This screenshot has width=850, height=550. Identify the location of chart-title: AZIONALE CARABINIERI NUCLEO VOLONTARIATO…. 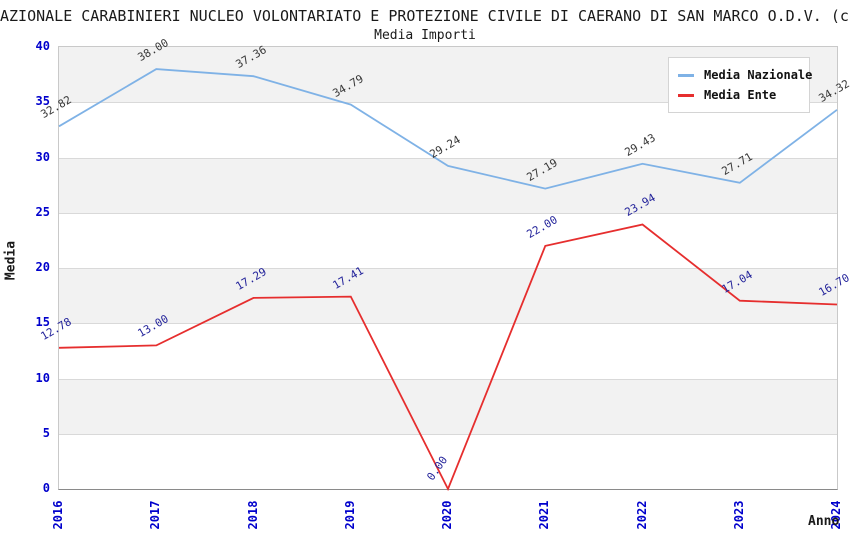
(425, 16).